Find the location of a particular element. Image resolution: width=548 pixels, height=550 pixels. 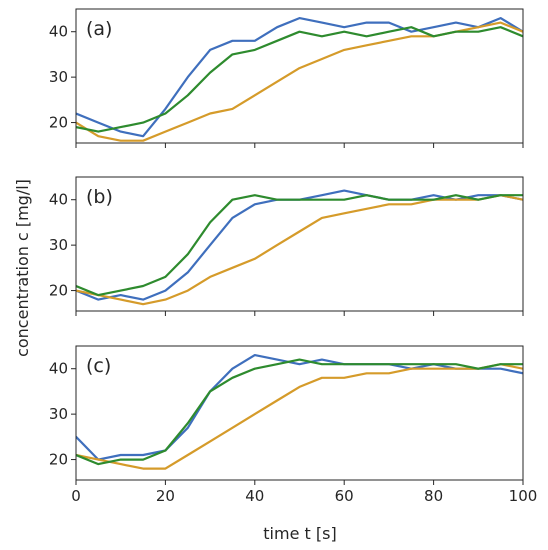

panel-label: (a) is located at coordinates (99, 29).